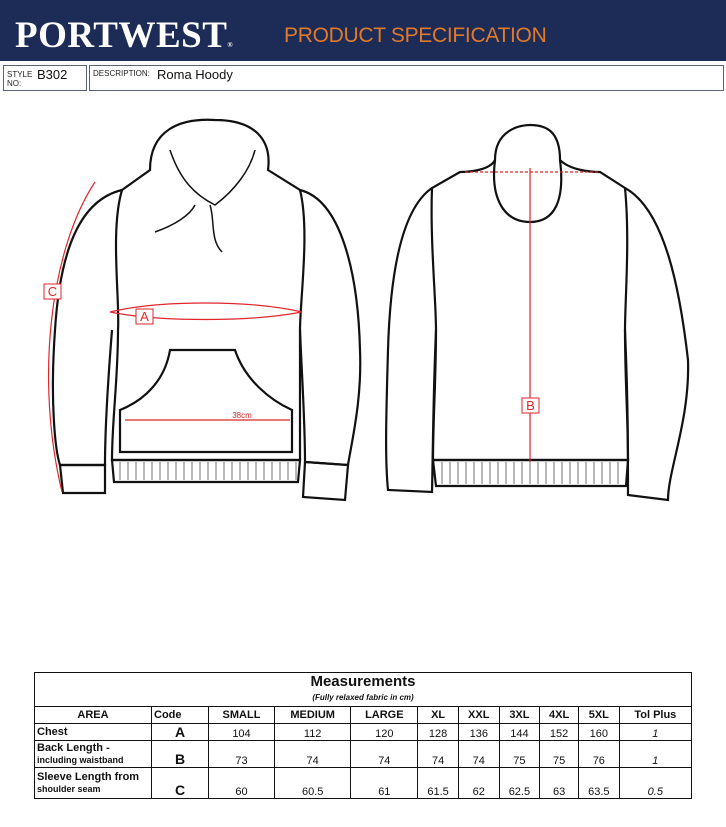  Describe the element at coordinates (180, 754) in the screenshot. I see `code-cell: B` at that location.